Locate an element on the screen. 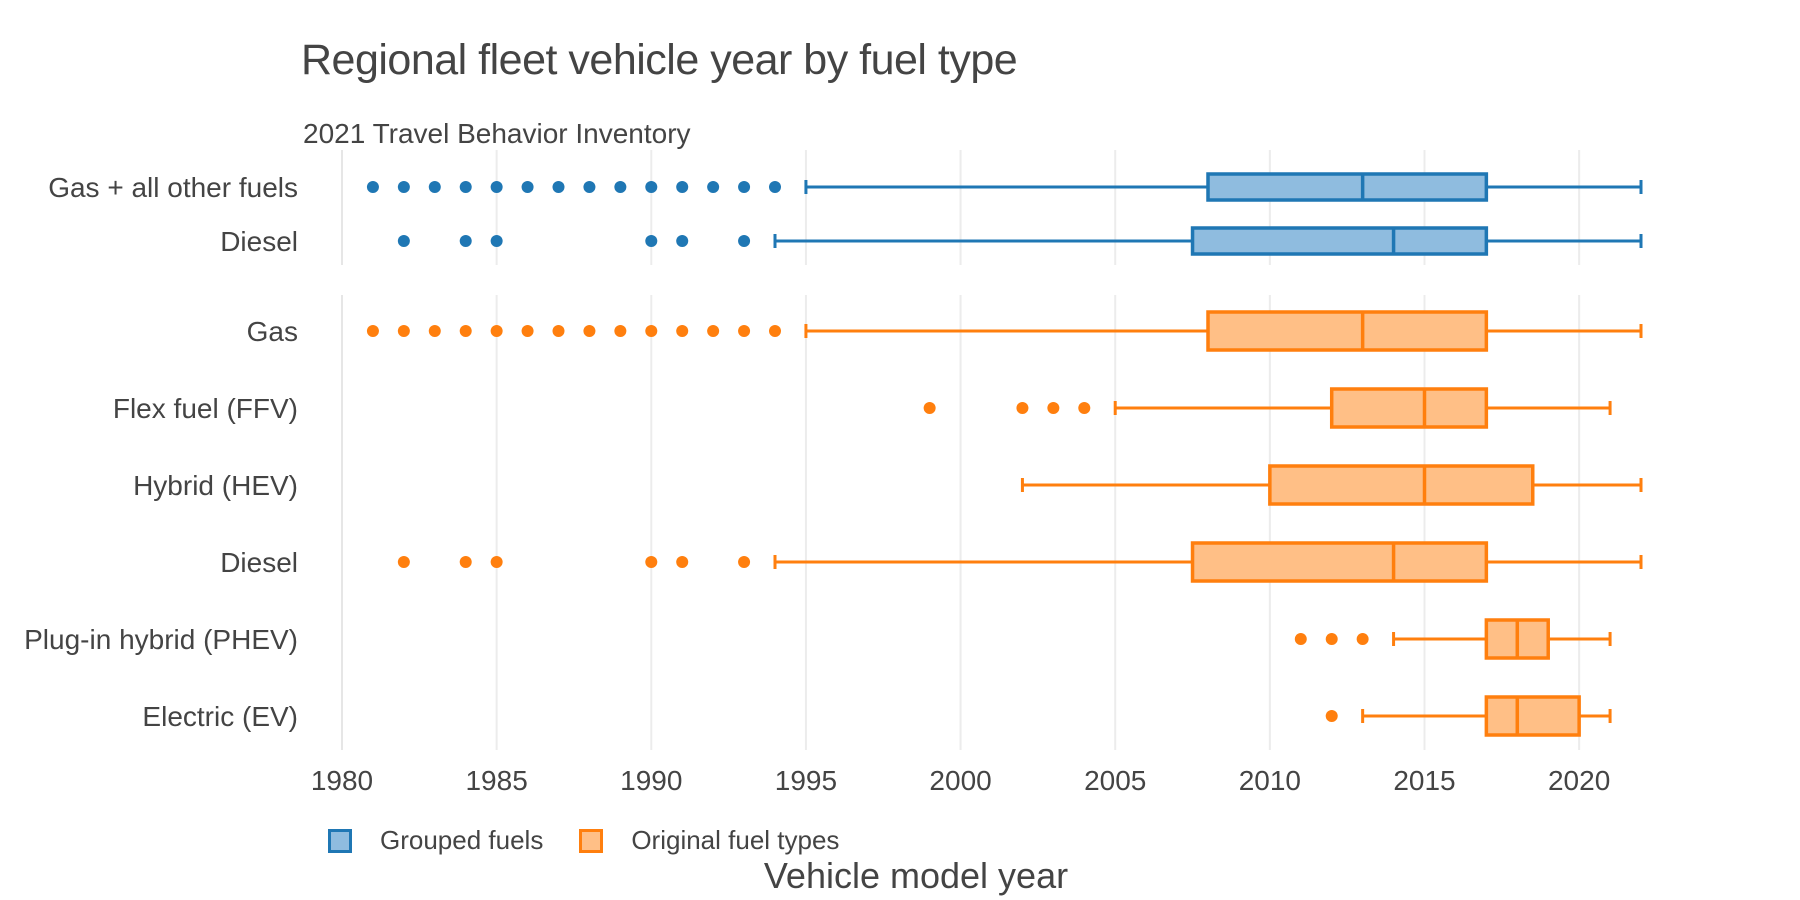 The height and width of the screenshot is (900, 1800). x-tick-label-2020: 2020 is located at coordinates (1579, 780).